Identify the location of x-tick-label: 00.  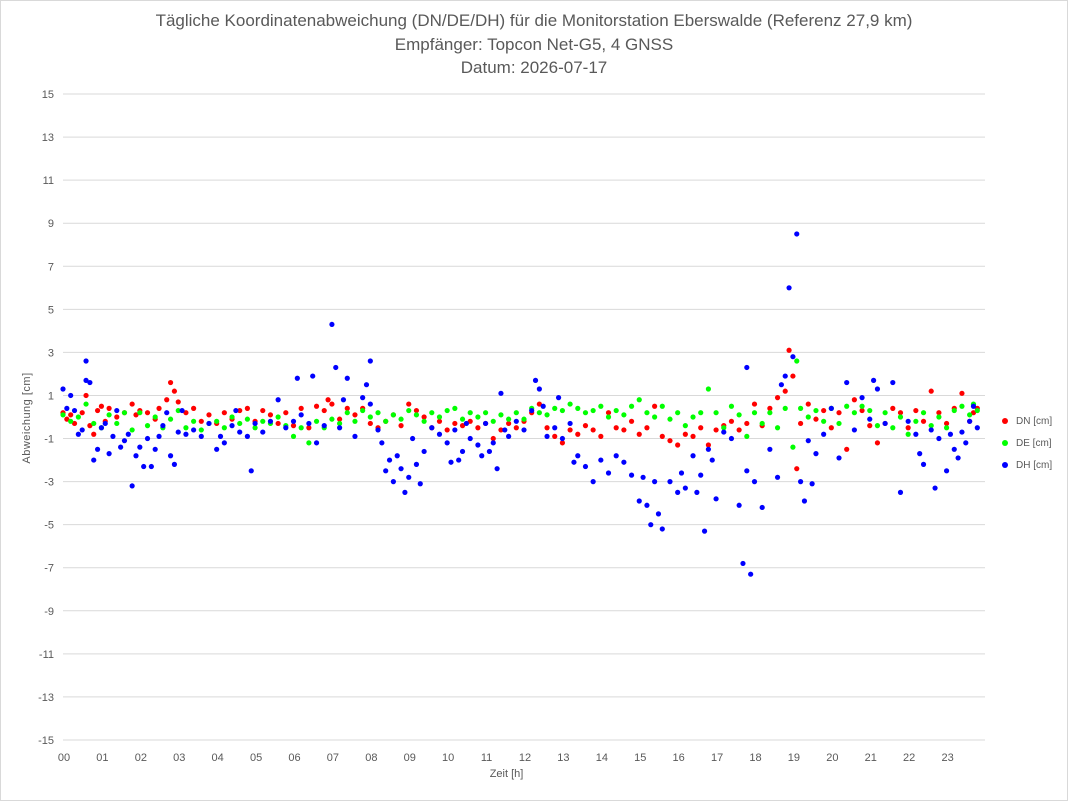
(64, 758).